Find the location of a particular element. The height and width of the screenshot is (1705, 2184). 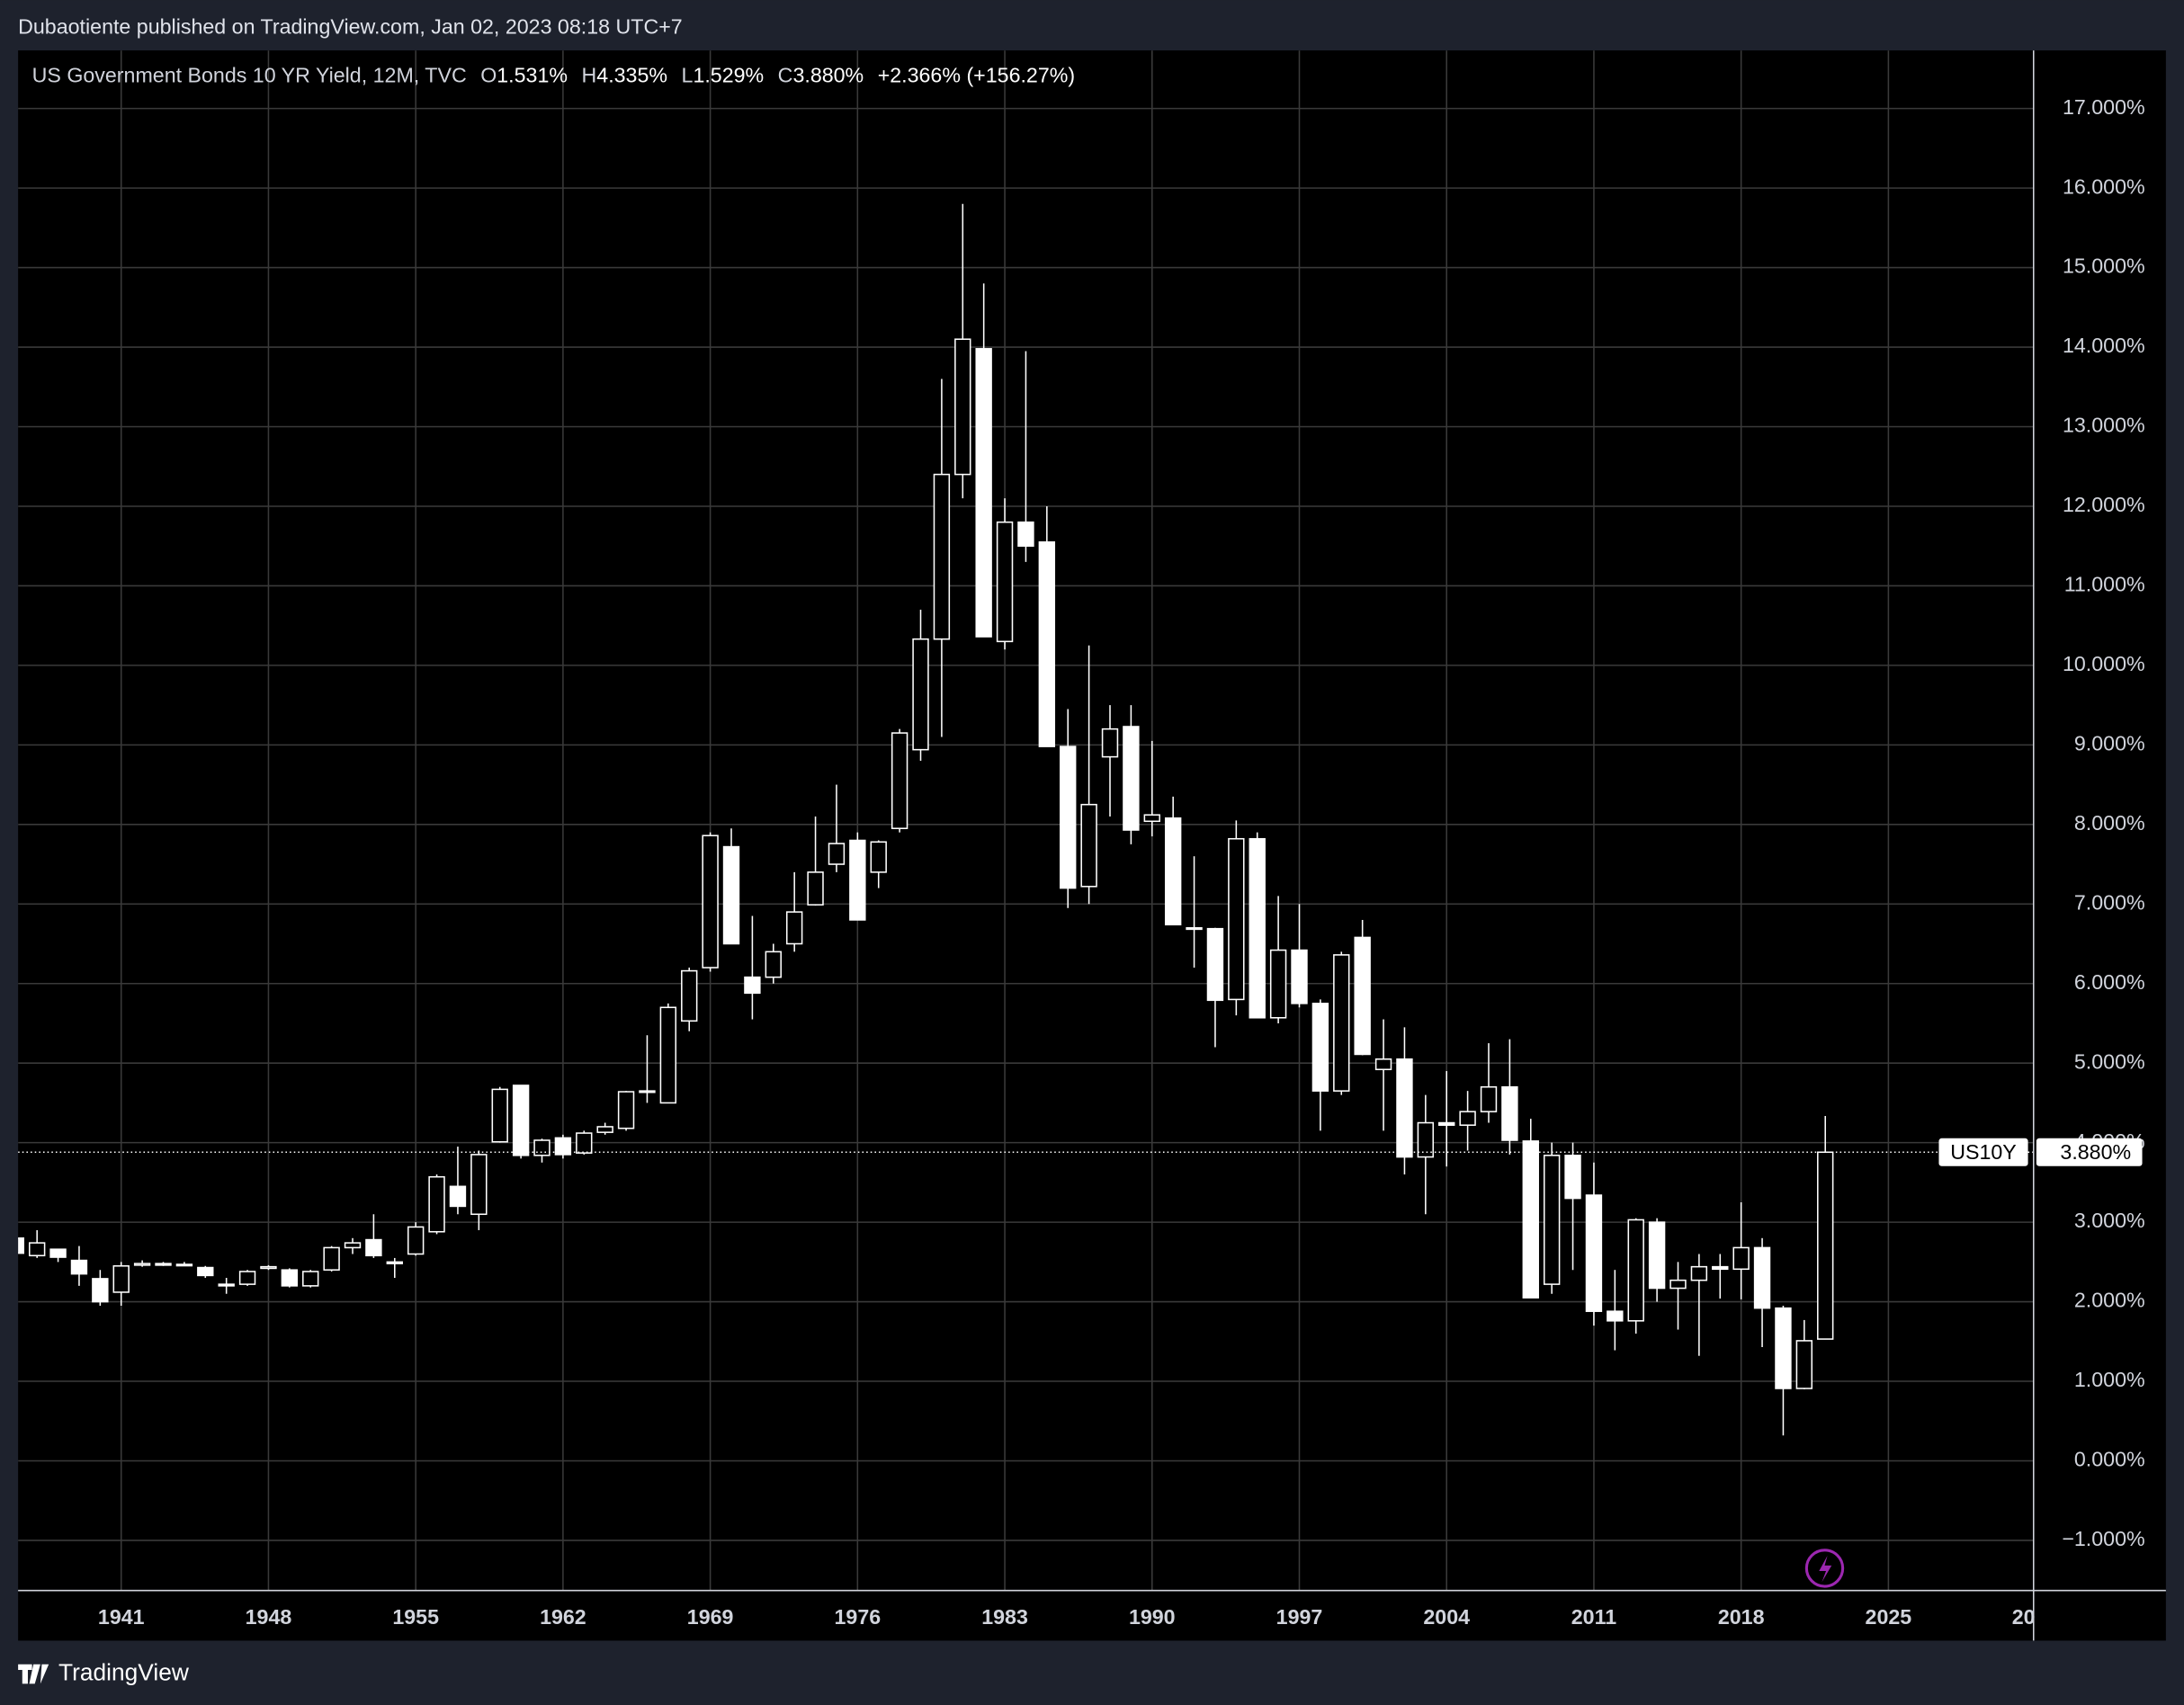

legend-change: +2.366% (+156.27%) is located at coordinates (976, 75).